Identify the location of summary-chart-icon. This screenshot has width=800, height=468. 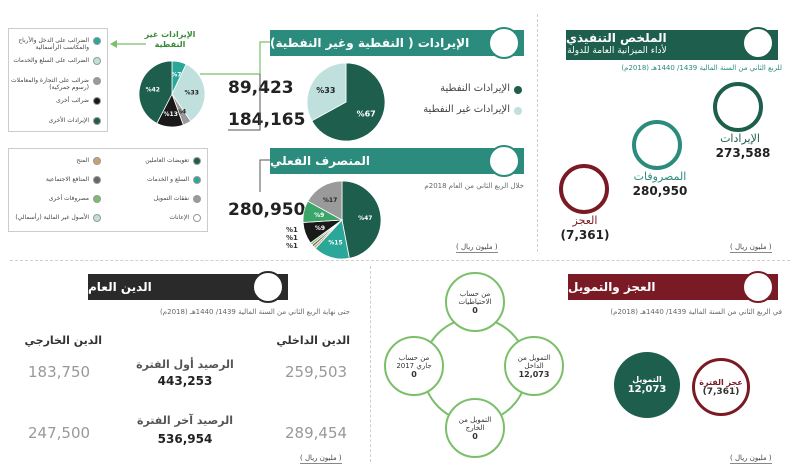
(758, 43).